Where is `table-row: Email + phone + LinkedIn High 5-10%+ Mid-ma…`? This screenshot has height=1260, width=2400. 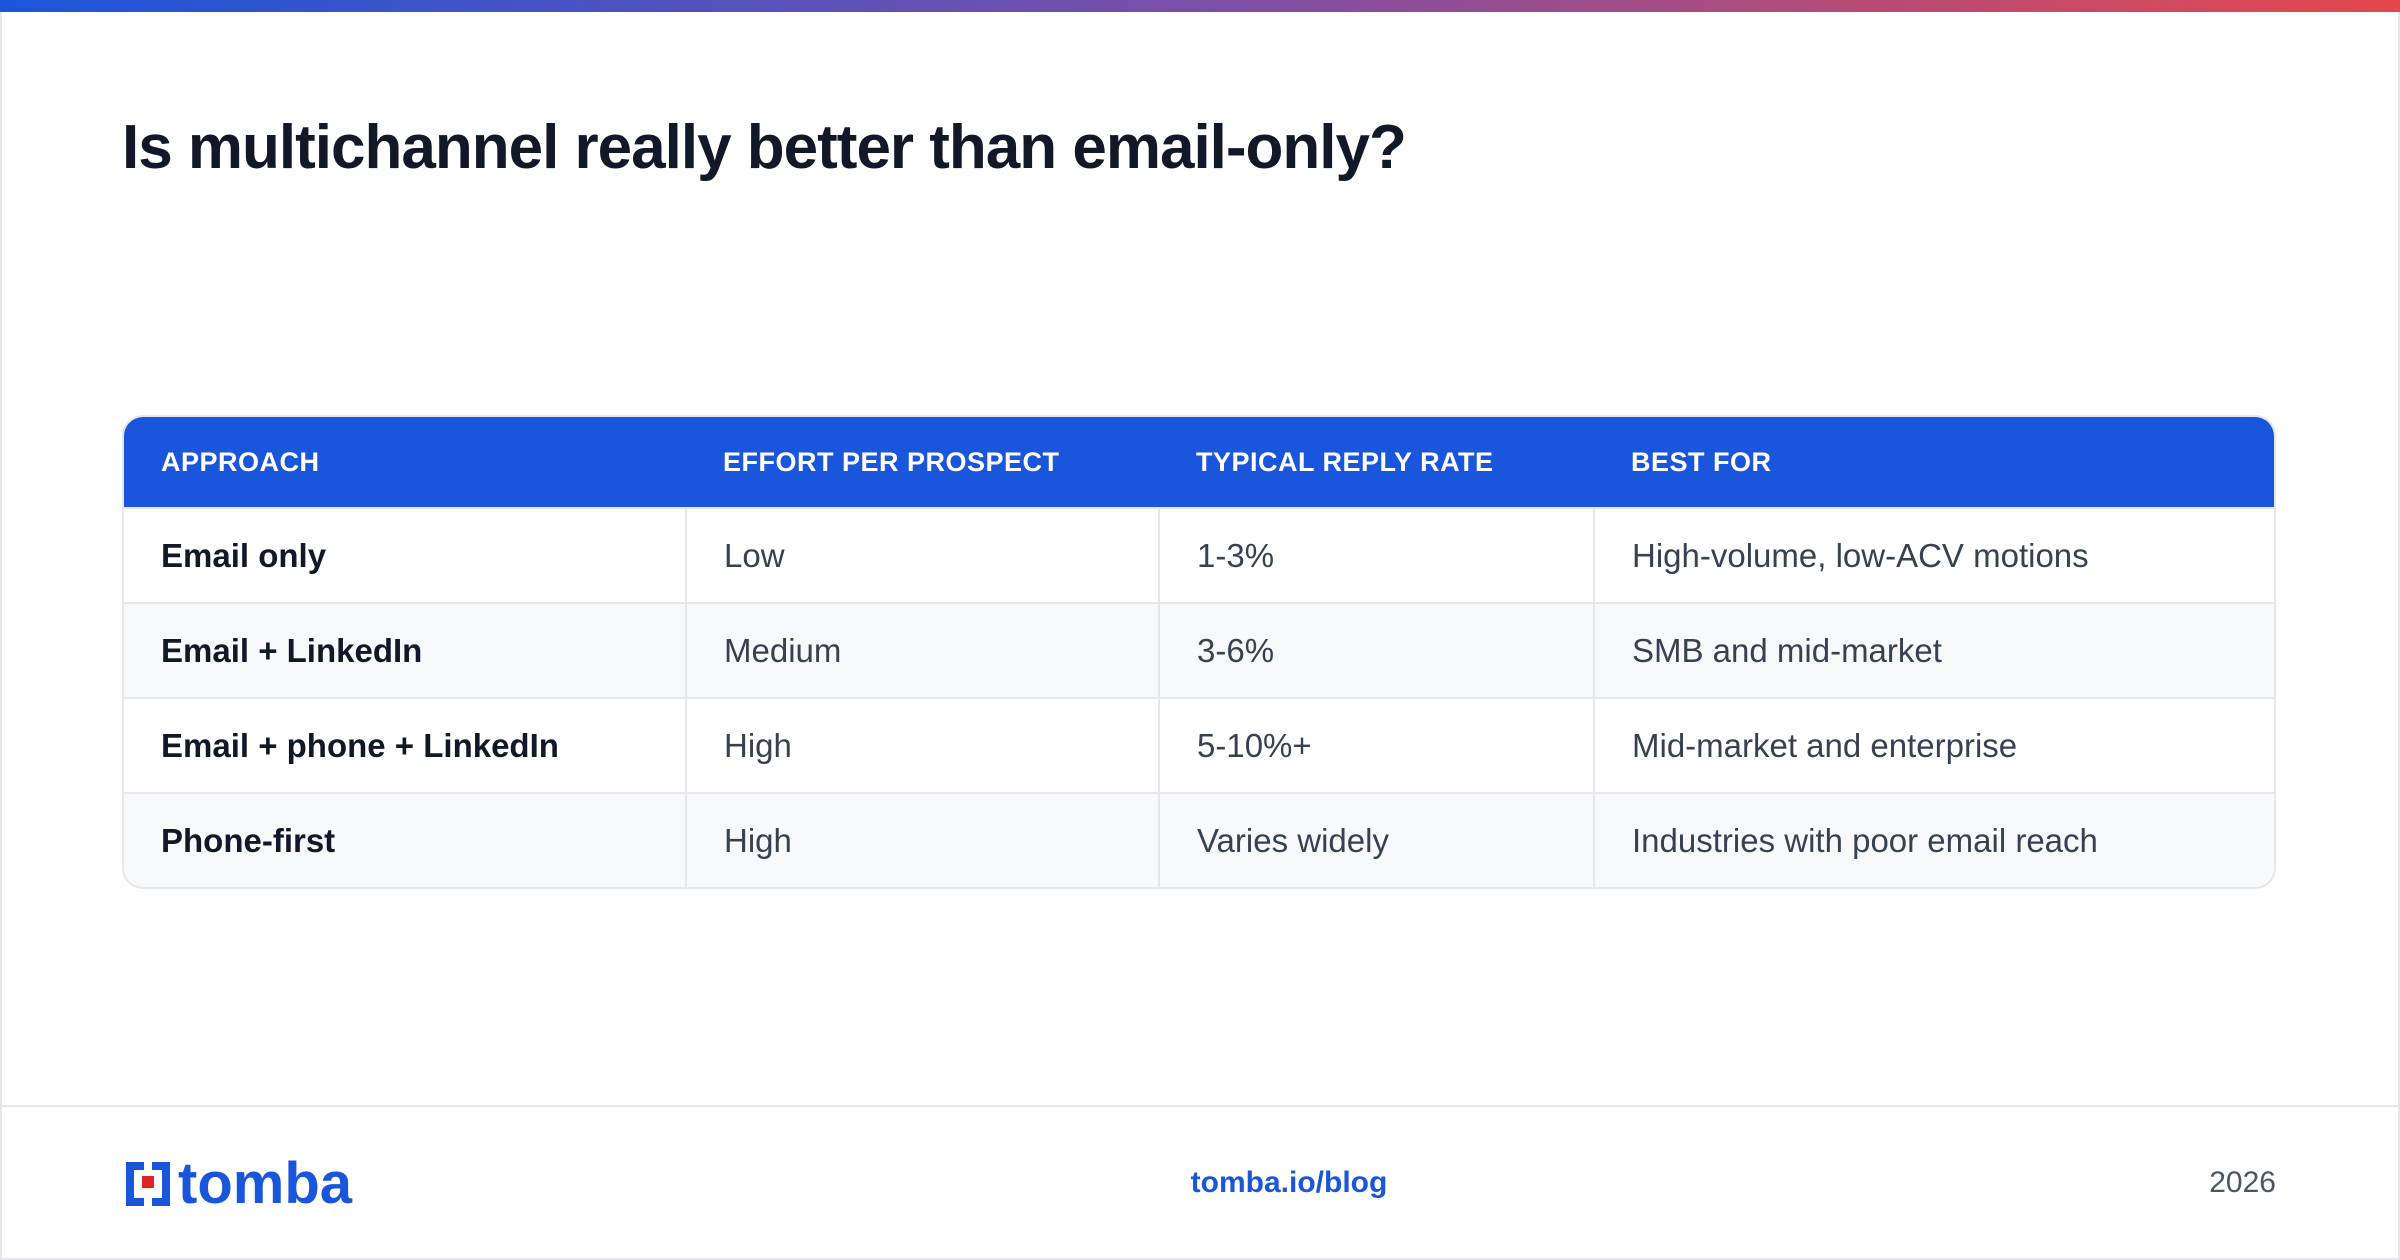
table-row: Email + phone + LinkedIn High 5-10%+ Mid-ma… is located at coordinates (1199, 745).